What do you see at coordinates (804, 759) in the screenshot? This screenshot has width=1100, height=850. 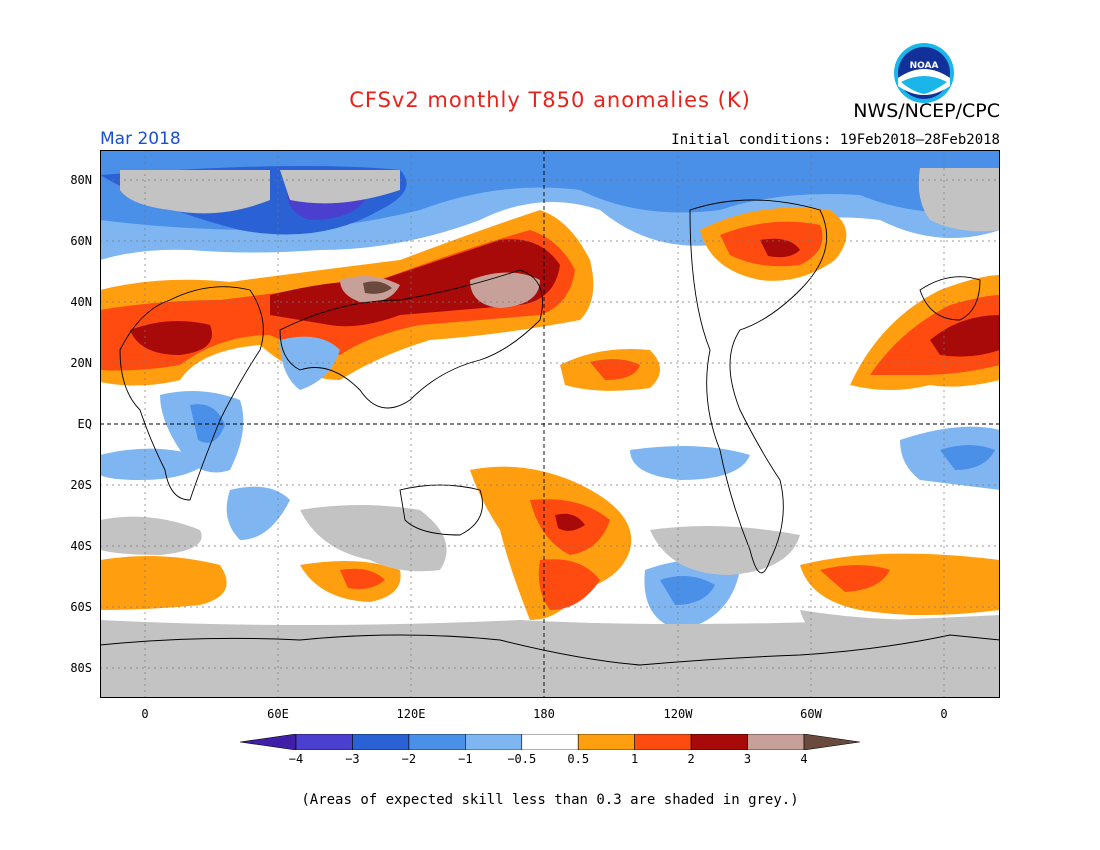 I see `colorbar-label: 4` at bounding box center [804, 759].